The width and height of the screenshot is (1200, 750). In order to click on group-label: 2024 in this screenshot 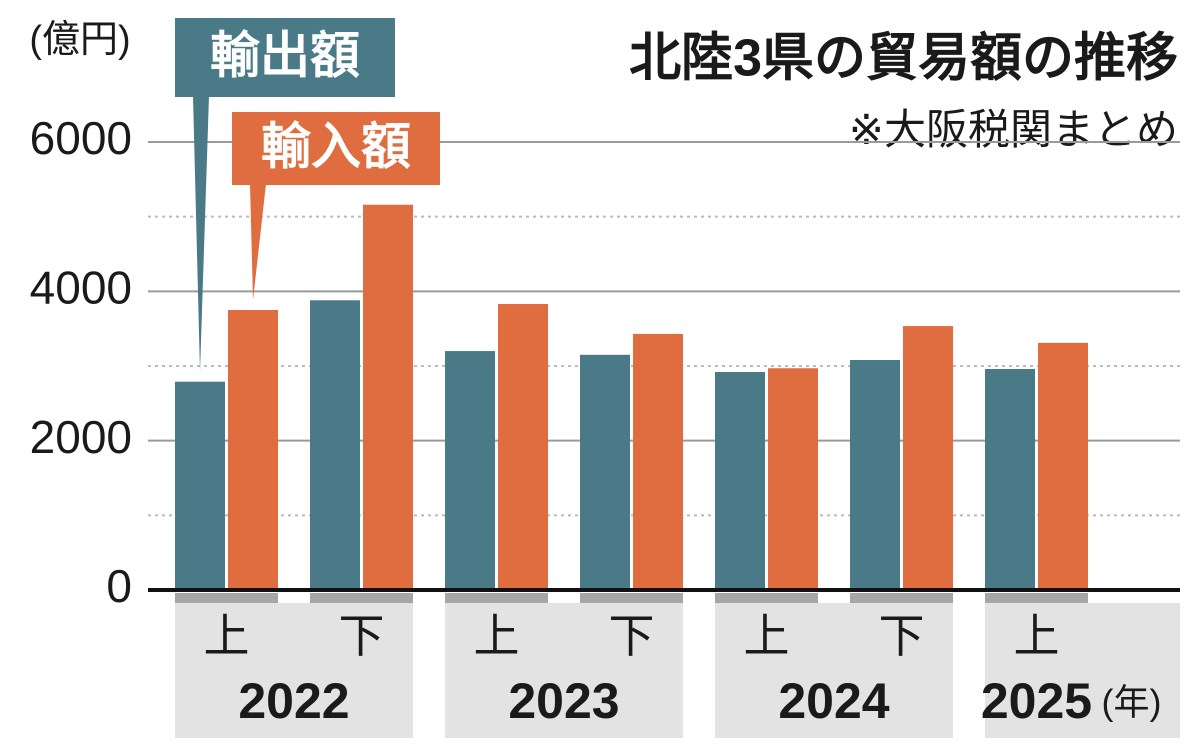, I will do `click(833, 701)`.